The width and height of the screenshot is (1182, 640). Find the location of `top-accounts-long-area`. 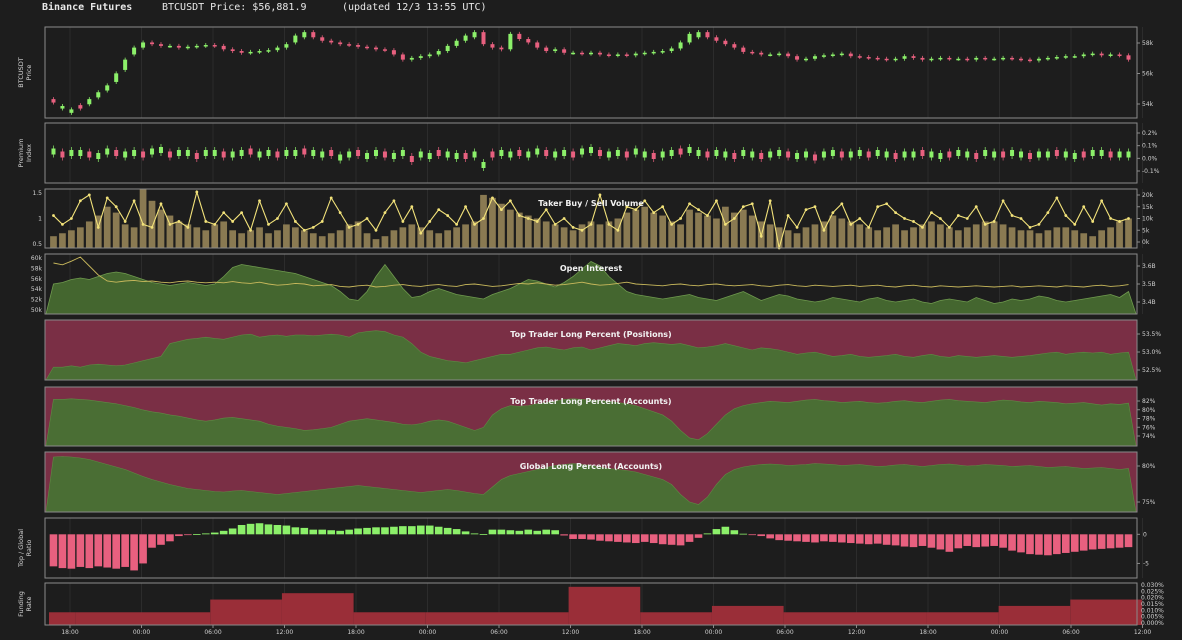

top-accounts-long-area is located at coordinates (591, 422).